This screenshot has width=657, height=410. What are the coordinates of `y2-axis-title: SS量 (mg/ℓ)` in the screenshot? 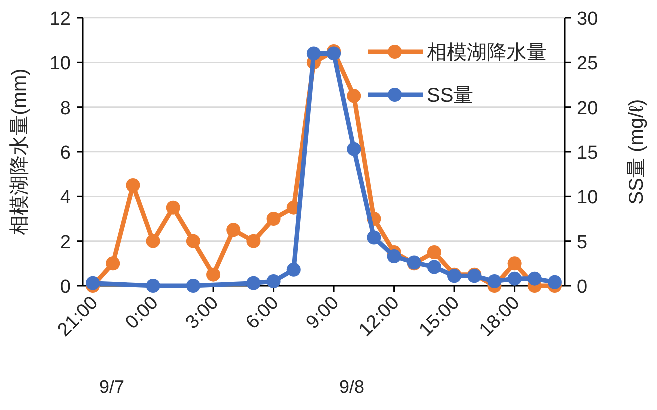 It's located at (637, 152).